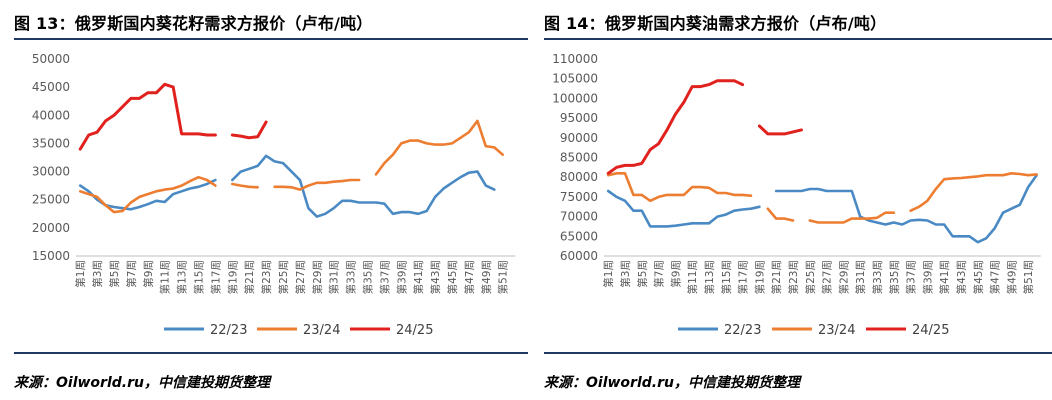 The image size is (1052, 400). Describe the element at coordinates (51, 256) in the screenshot. I see `y-tick-label: 15000` at that location.